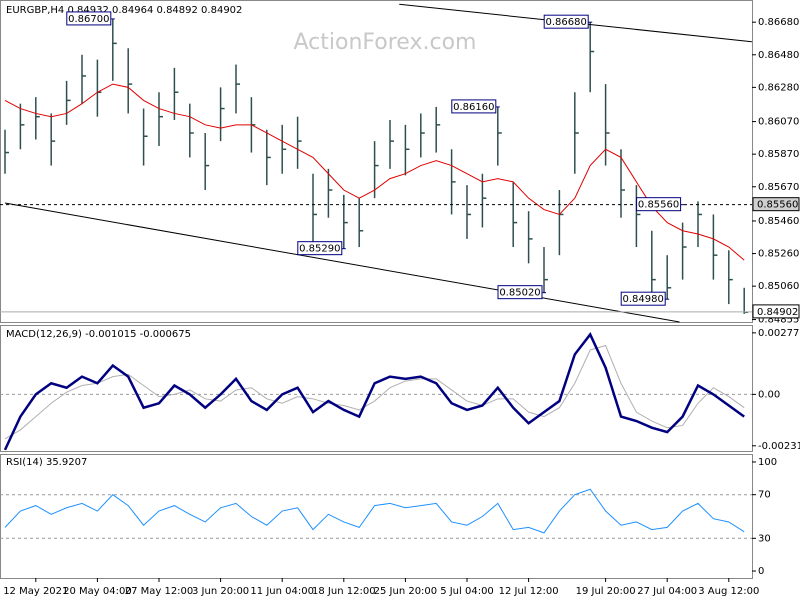 This screenshot has width=800, height=600. I want to click on x-tick-label: 25 Jun 20:00, so click(406, 591).